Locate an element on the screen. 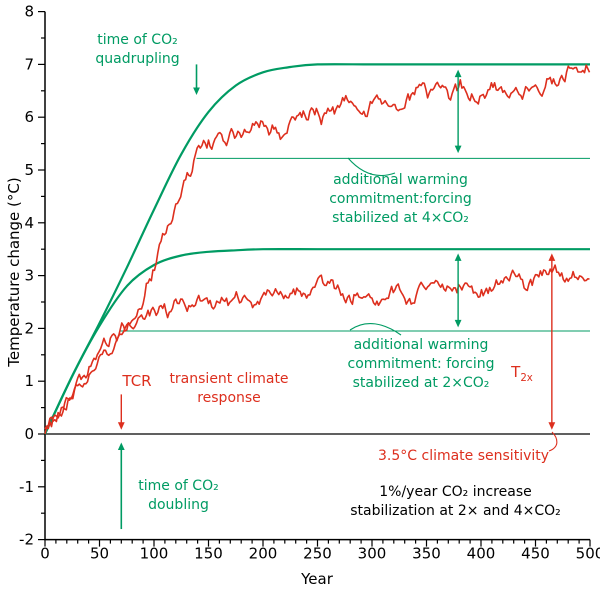 The image size is (600, 595). y-tick-label: 8 is located at coordinates (29, 12).